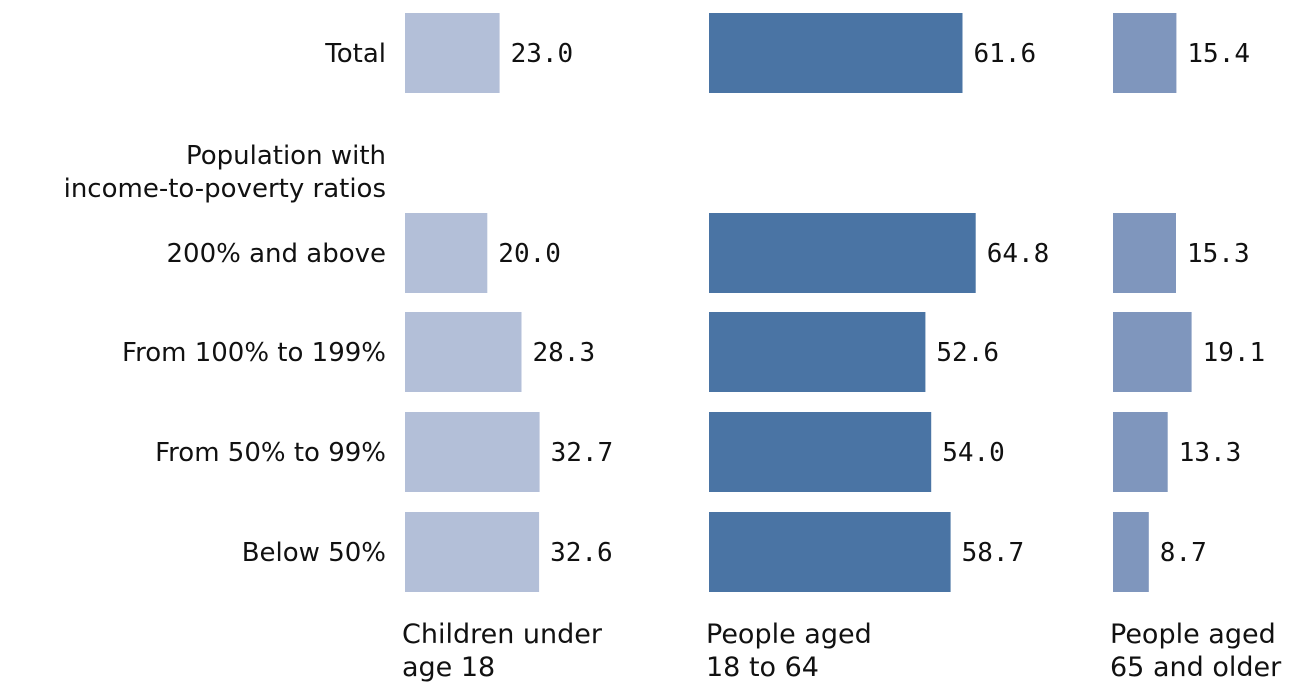  Describe the element at coordinates (836, 53) in the screenshot. I see `bar-series-2-total` at that location.